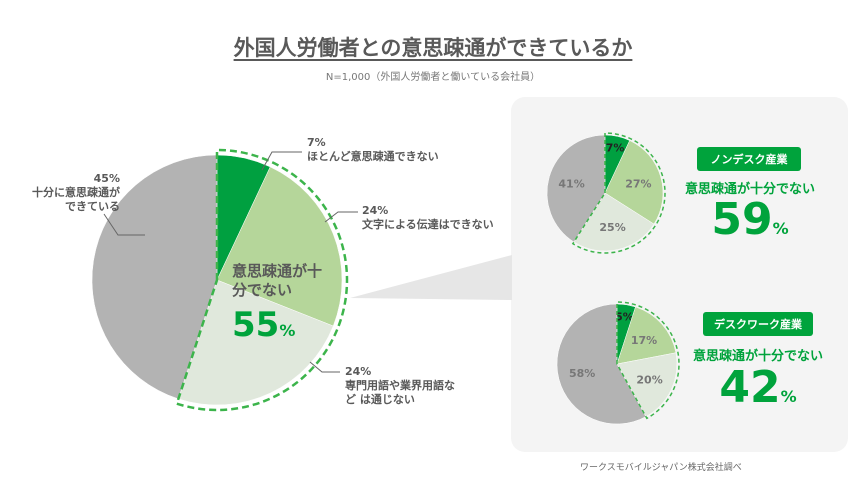 The width and height of the screenshot is (866, 480). What do you see at coordinates (400, 385) in the screenshot?
I see `label-24-terms: 24% 専門用語や業界用語など は通じない` at bounding box center [400, 385].